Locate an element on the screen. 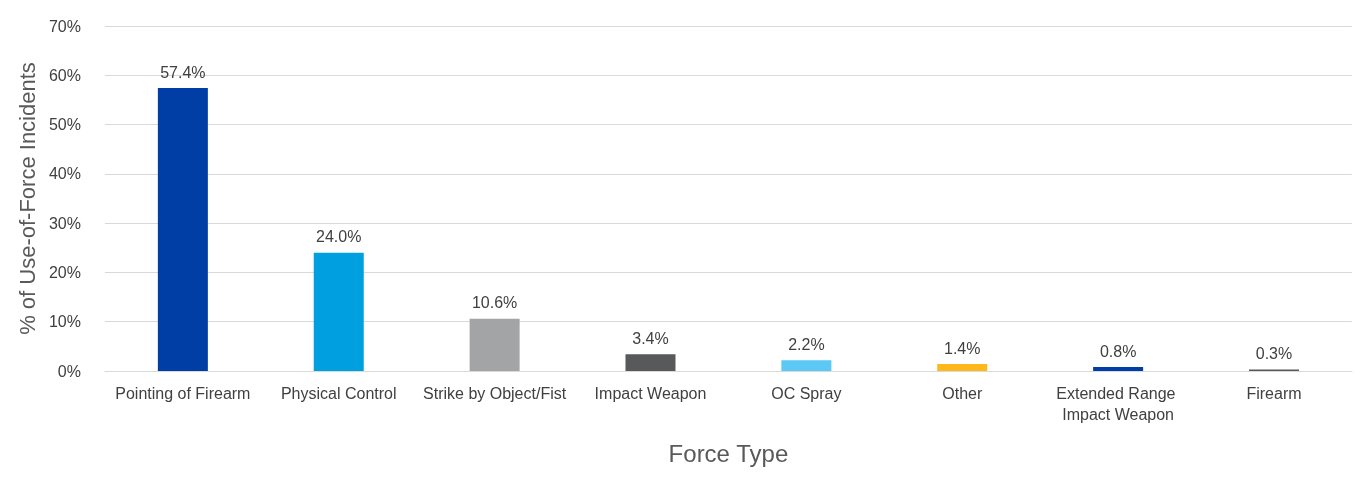 Image resolution: width=1364 pixels, height=478 pixels. x-tick-label: Firearm is located at coordinates (1274, 393).